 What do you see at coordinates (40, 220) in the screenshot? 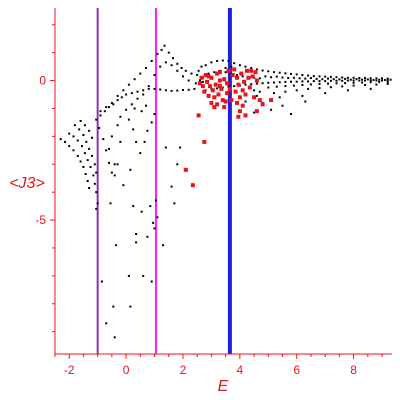
I see `y-tick-label: -5` at bounding box center [40, 220].